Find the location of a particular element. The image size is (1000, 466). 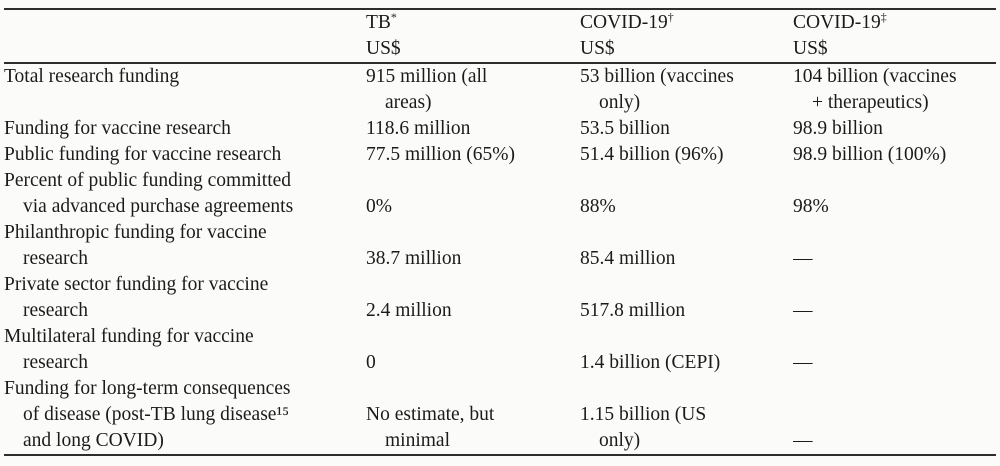

row-label-line: of disease (post-TB lung disease¹⁵ is located at coordinates (156, 414).